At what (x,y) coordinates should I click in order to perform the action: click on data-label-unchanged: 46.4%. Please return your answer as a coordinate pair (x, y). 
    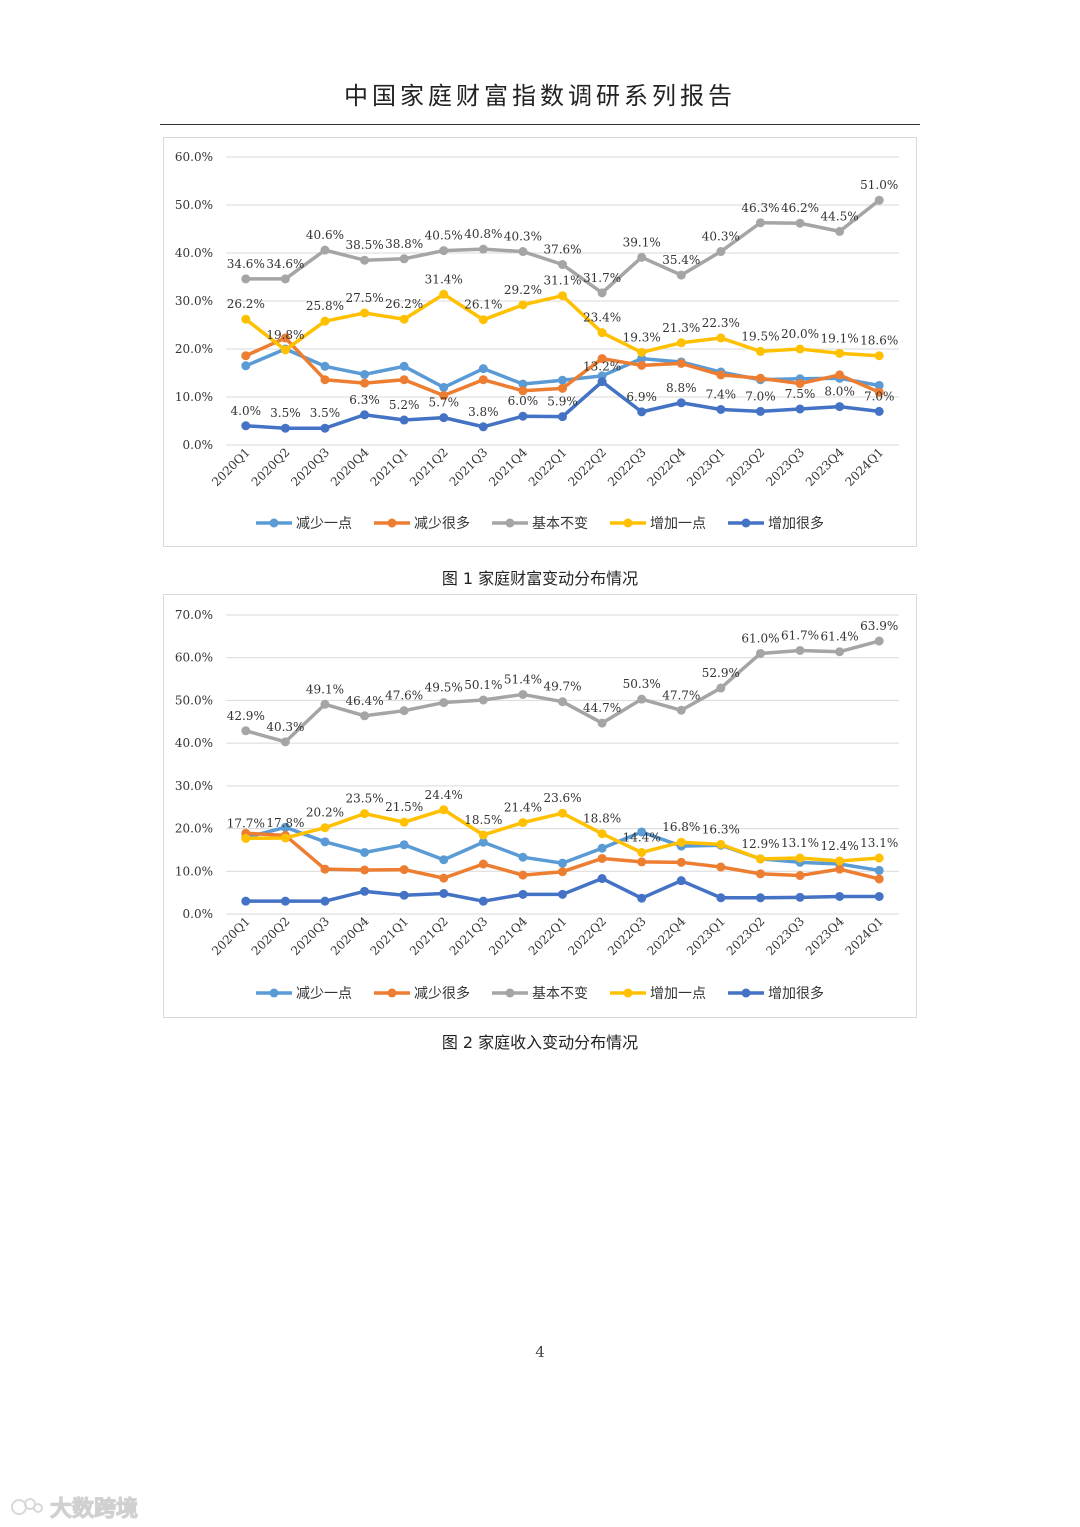
    Looking at the image, I should click on (364, 701).